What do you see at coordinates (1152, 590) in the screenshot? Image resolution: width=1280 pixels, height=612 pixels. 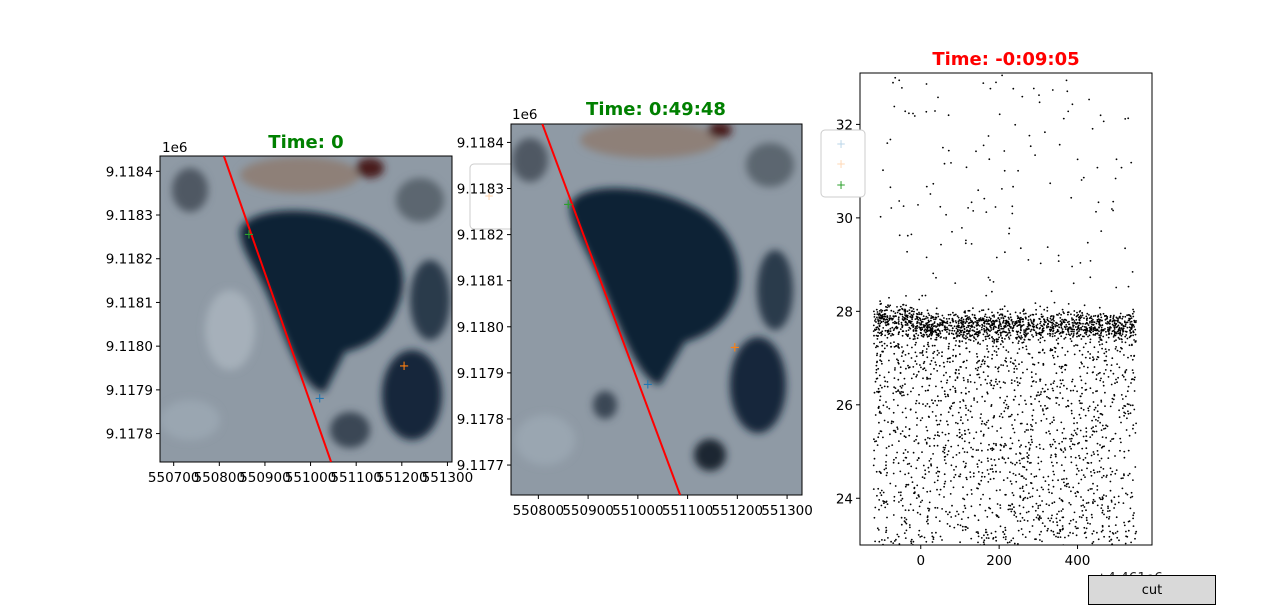 I see `cut-button: cut` at bounding box center [1152, 590].